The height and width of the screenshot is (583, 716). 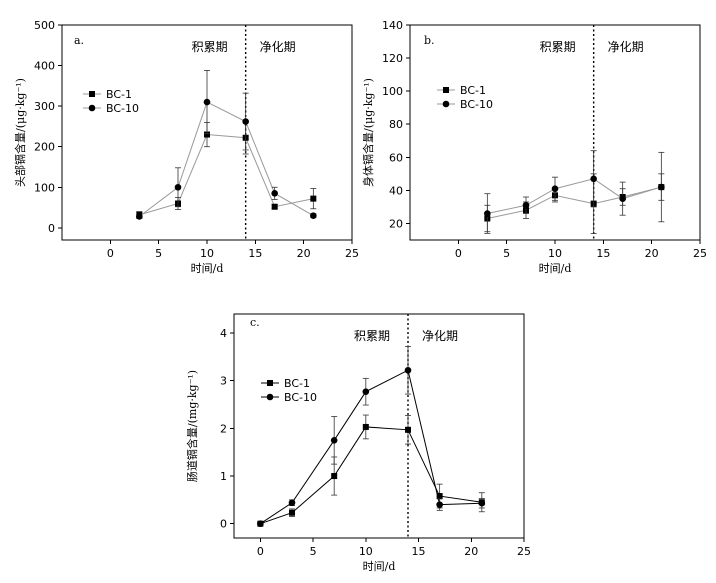 I want to click on y-tick-label: 20, so click(x=396, y=223).